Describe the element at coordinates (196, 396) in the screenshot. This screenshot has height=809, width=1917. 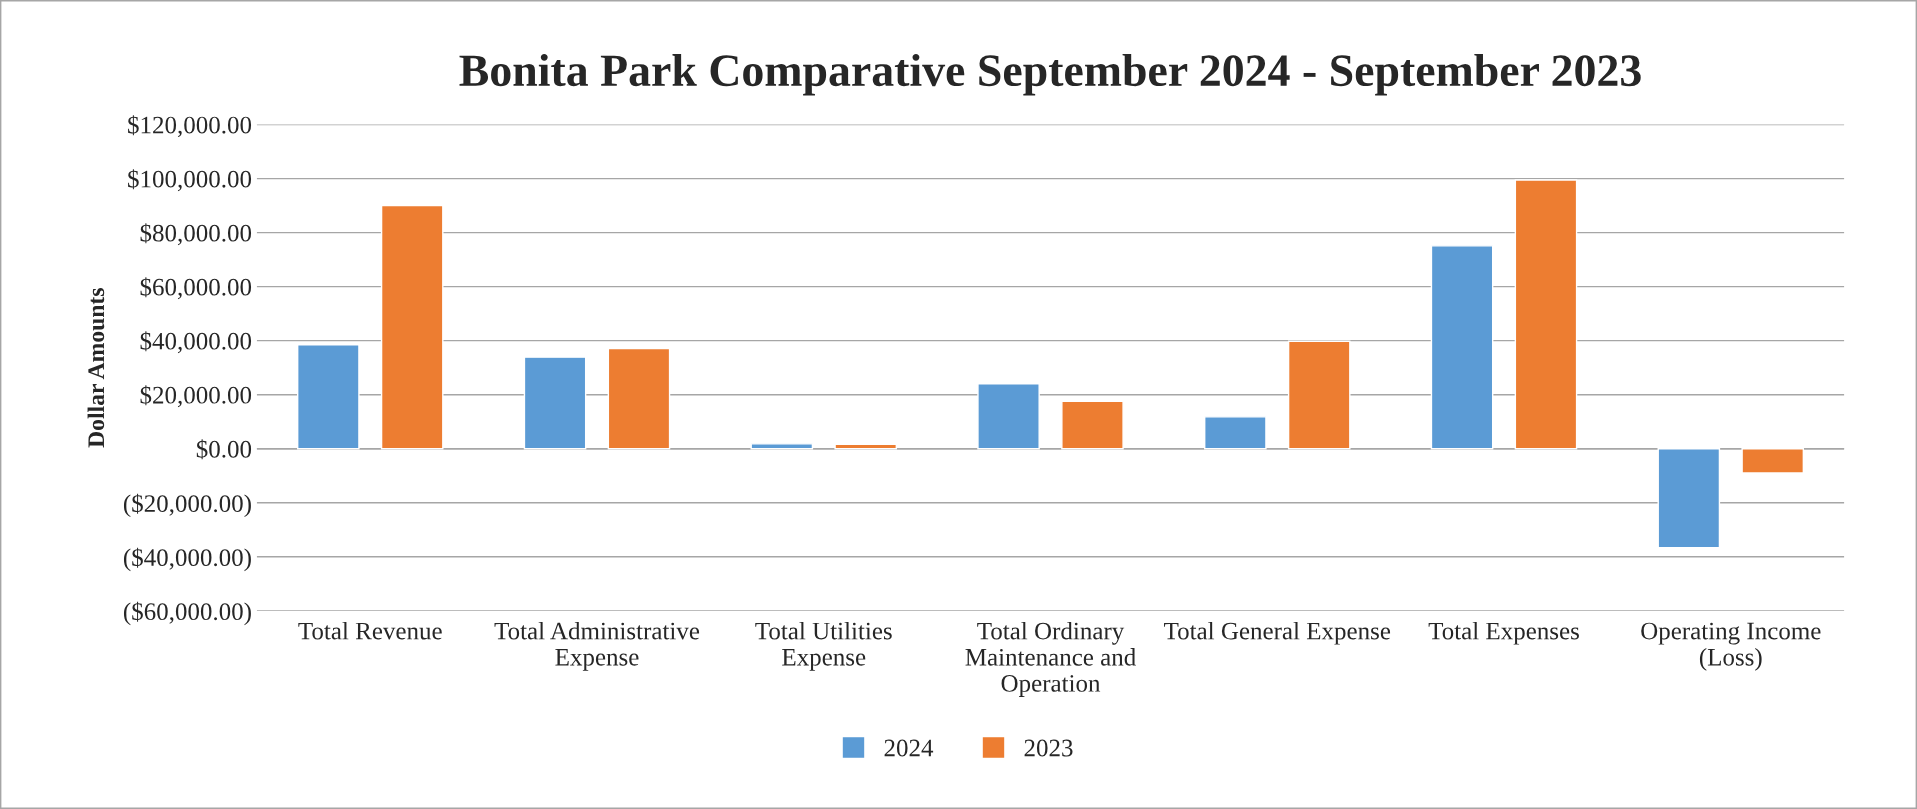
I see `y-tick-label: $20,000.00` at that location.